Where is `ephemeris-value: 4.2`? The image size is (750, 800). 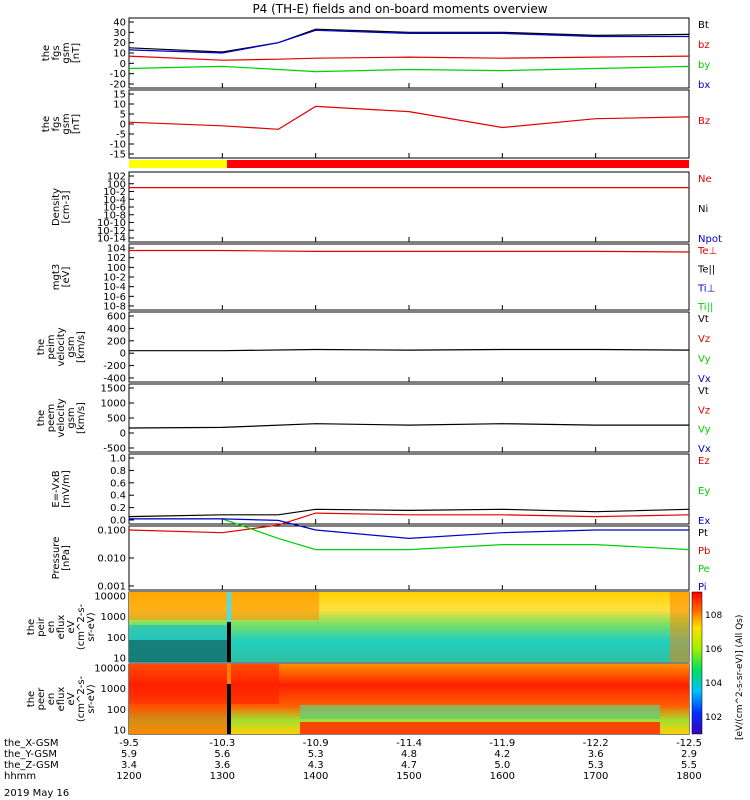 ephemeris-value: 4.2 is located at coordinates (502, 754).